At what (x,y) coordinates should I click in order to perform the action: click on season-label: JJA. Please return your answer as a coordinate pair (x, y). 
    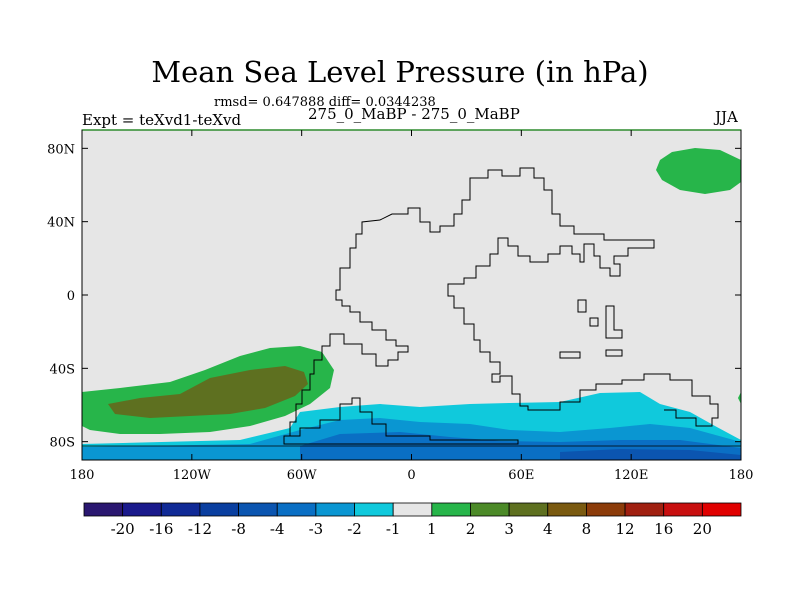
    Looking at the image, I should click on (726, 117).